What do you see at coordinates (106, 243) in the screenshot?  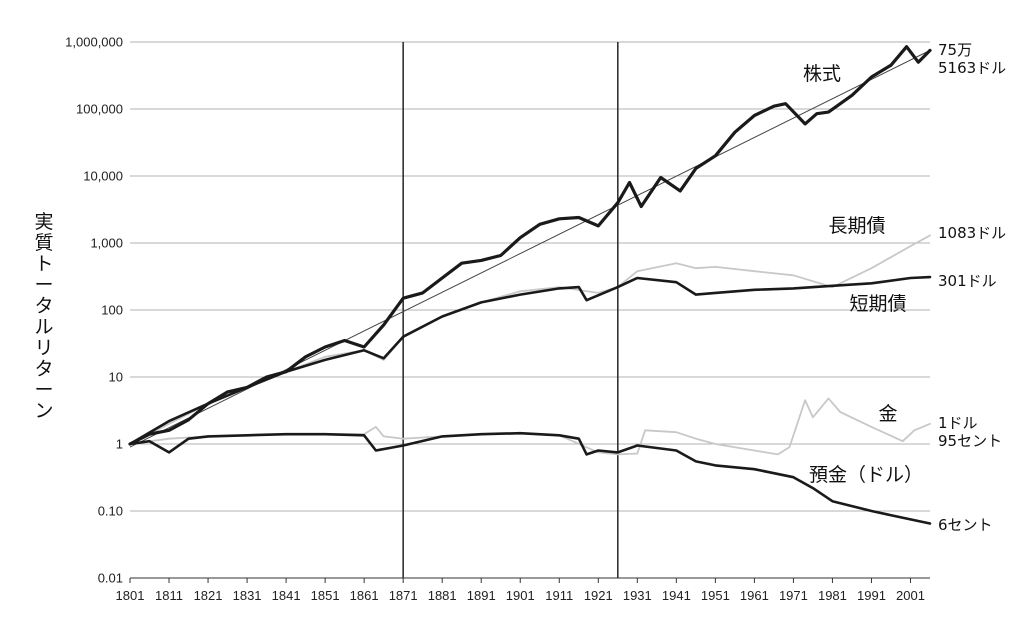 I see `y-tick-label: 1,000` at bounding box center [106, 243].